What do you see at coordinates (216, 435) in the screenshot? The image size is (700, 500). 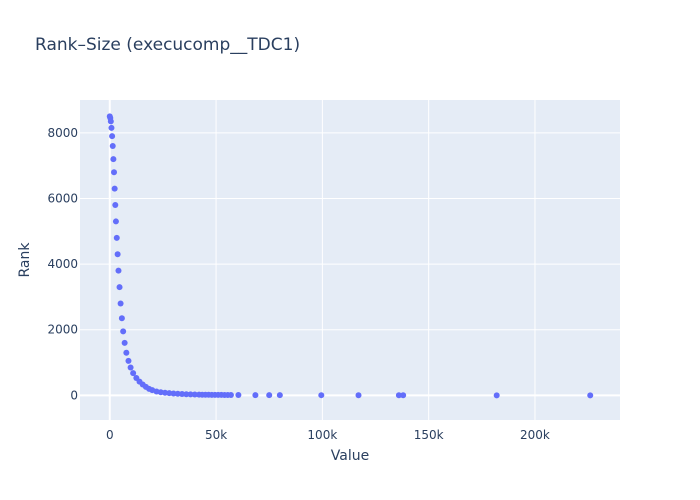 I see `x-tick-label-1: 50k` at bounding box center [216, 435].